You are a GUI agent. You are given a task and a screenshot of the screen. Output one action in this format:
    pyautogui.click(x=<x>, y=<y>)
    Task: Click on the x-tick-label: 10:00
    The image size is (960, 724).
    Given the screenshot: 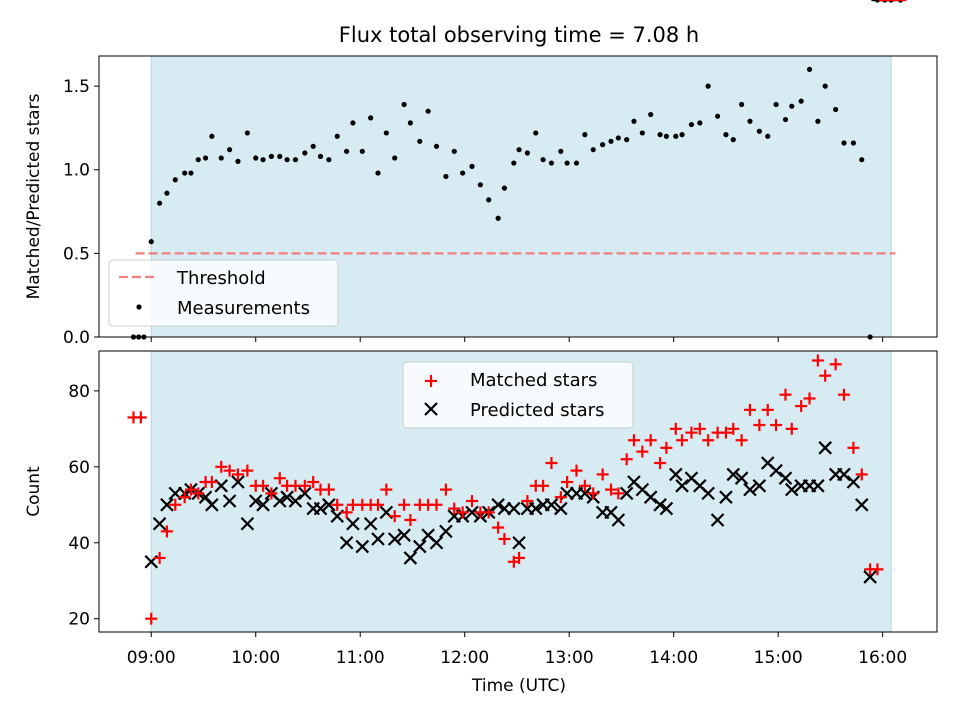 What is the action you would take?
    pyautogui.click(x=255, y=658)
    